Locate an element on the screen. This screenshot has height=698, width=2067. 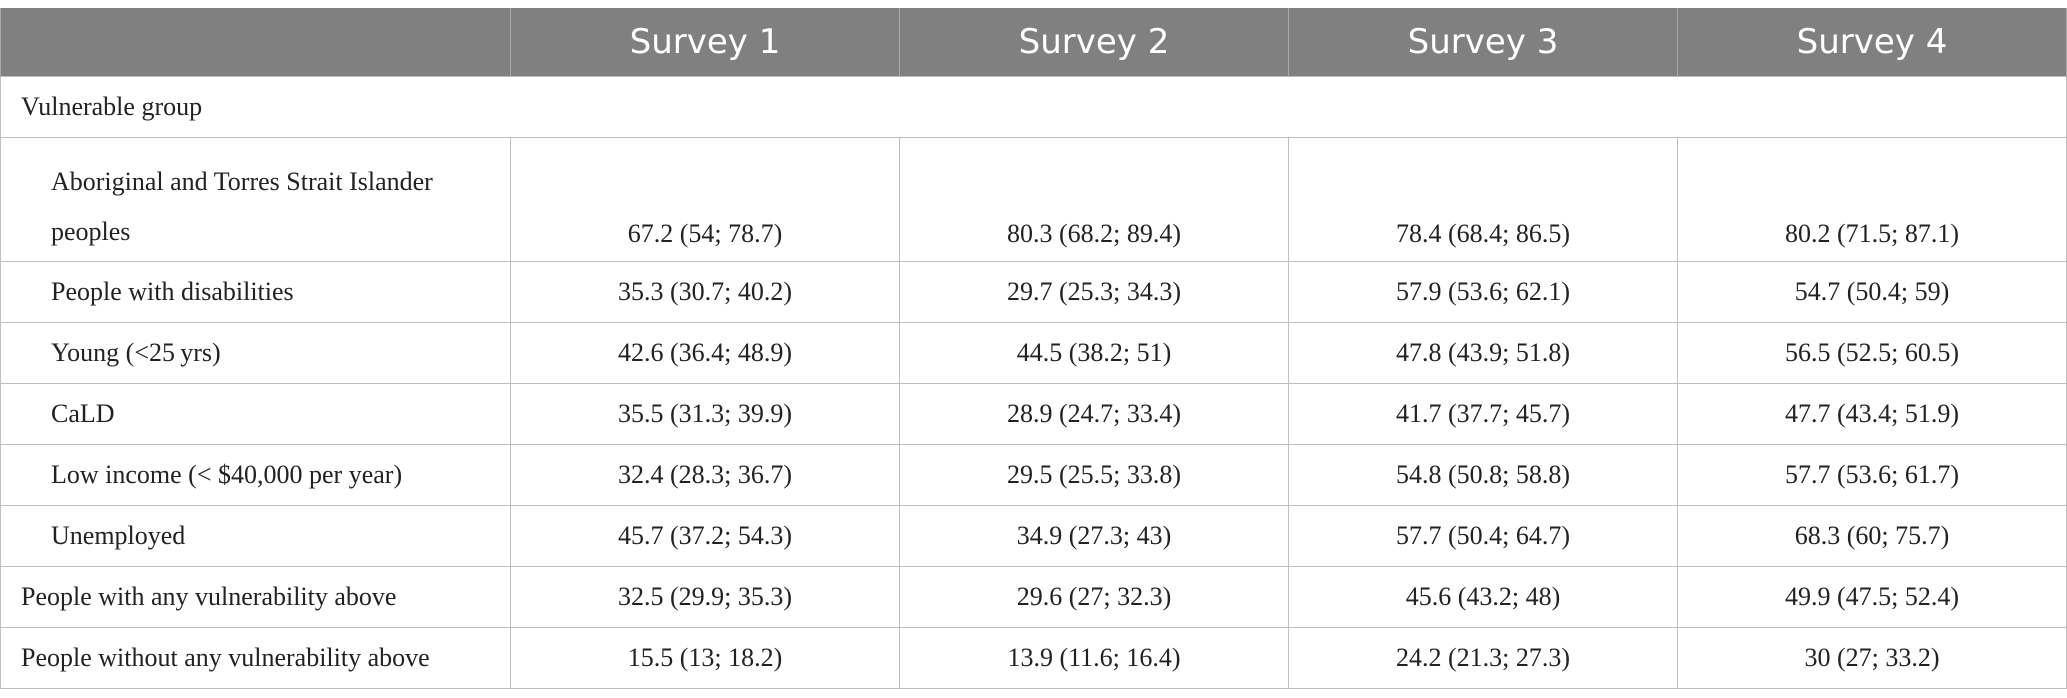
cell-value: 45.6 (43.2; 48) is located at coordinates (1483, 597).